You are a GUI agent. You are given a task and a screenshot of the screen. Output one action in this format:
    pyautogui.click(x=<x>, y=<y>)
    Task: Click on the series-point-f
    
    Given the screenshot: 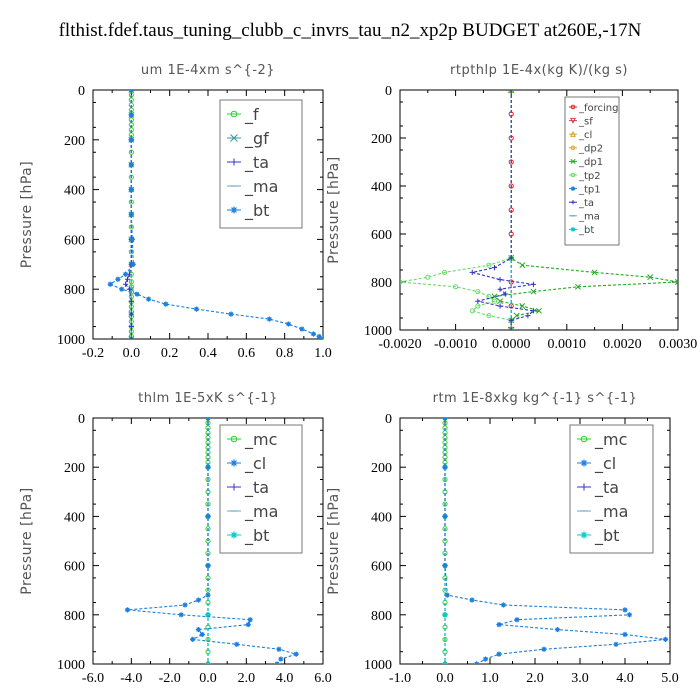 What is the action you would take?
    pyautogui.click(x=131, y=282)
    